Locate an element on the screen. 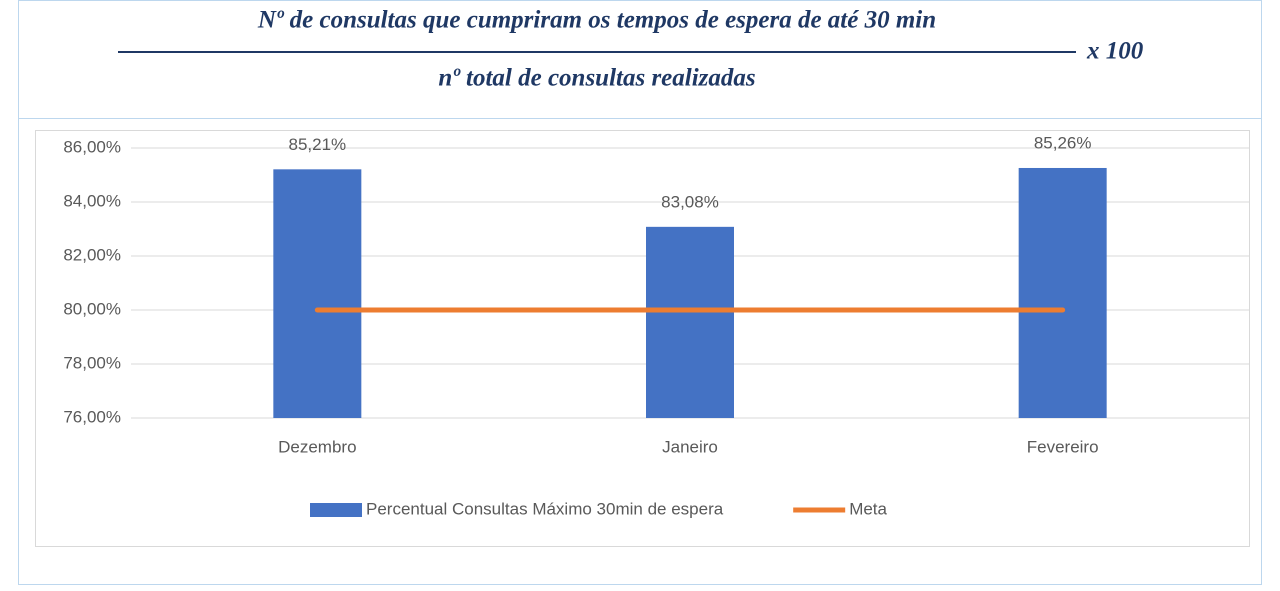 The width and height of the screenshot is (1280, 591). x-tick-label: Dezembro is located at coordinates (317, 446).